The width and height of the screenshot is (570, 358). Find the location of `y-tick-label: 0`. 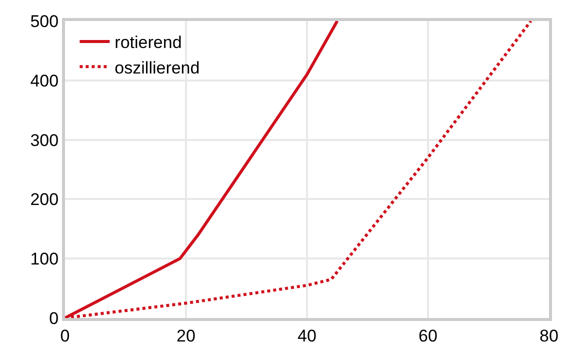

y-tick-label: 0 is located at coordinates (54, 318).